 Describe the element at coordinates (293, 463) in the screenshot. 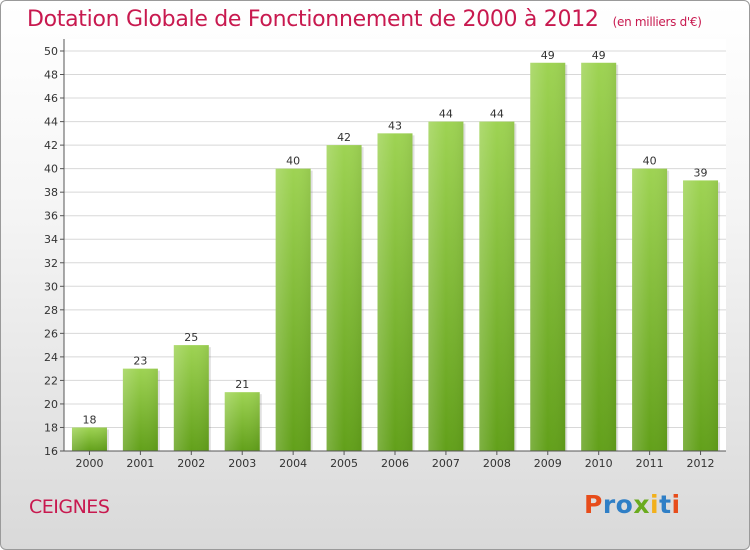

I see `x-tick-label: 2004` at that location.